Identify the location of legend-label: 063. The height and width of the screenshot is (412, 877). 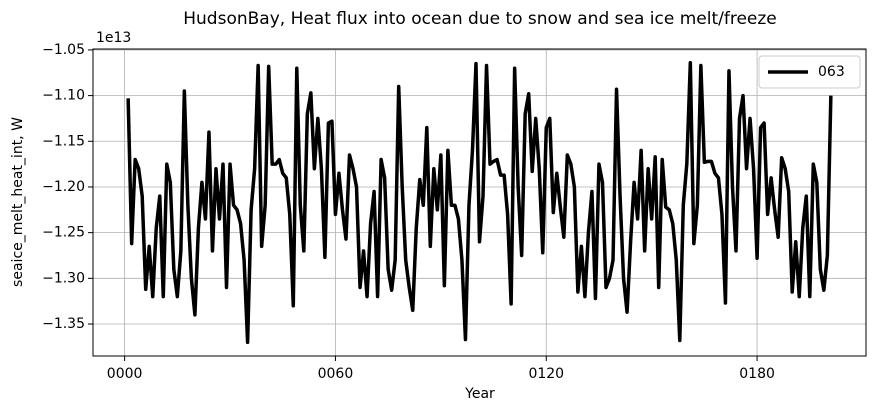
(831, 72).